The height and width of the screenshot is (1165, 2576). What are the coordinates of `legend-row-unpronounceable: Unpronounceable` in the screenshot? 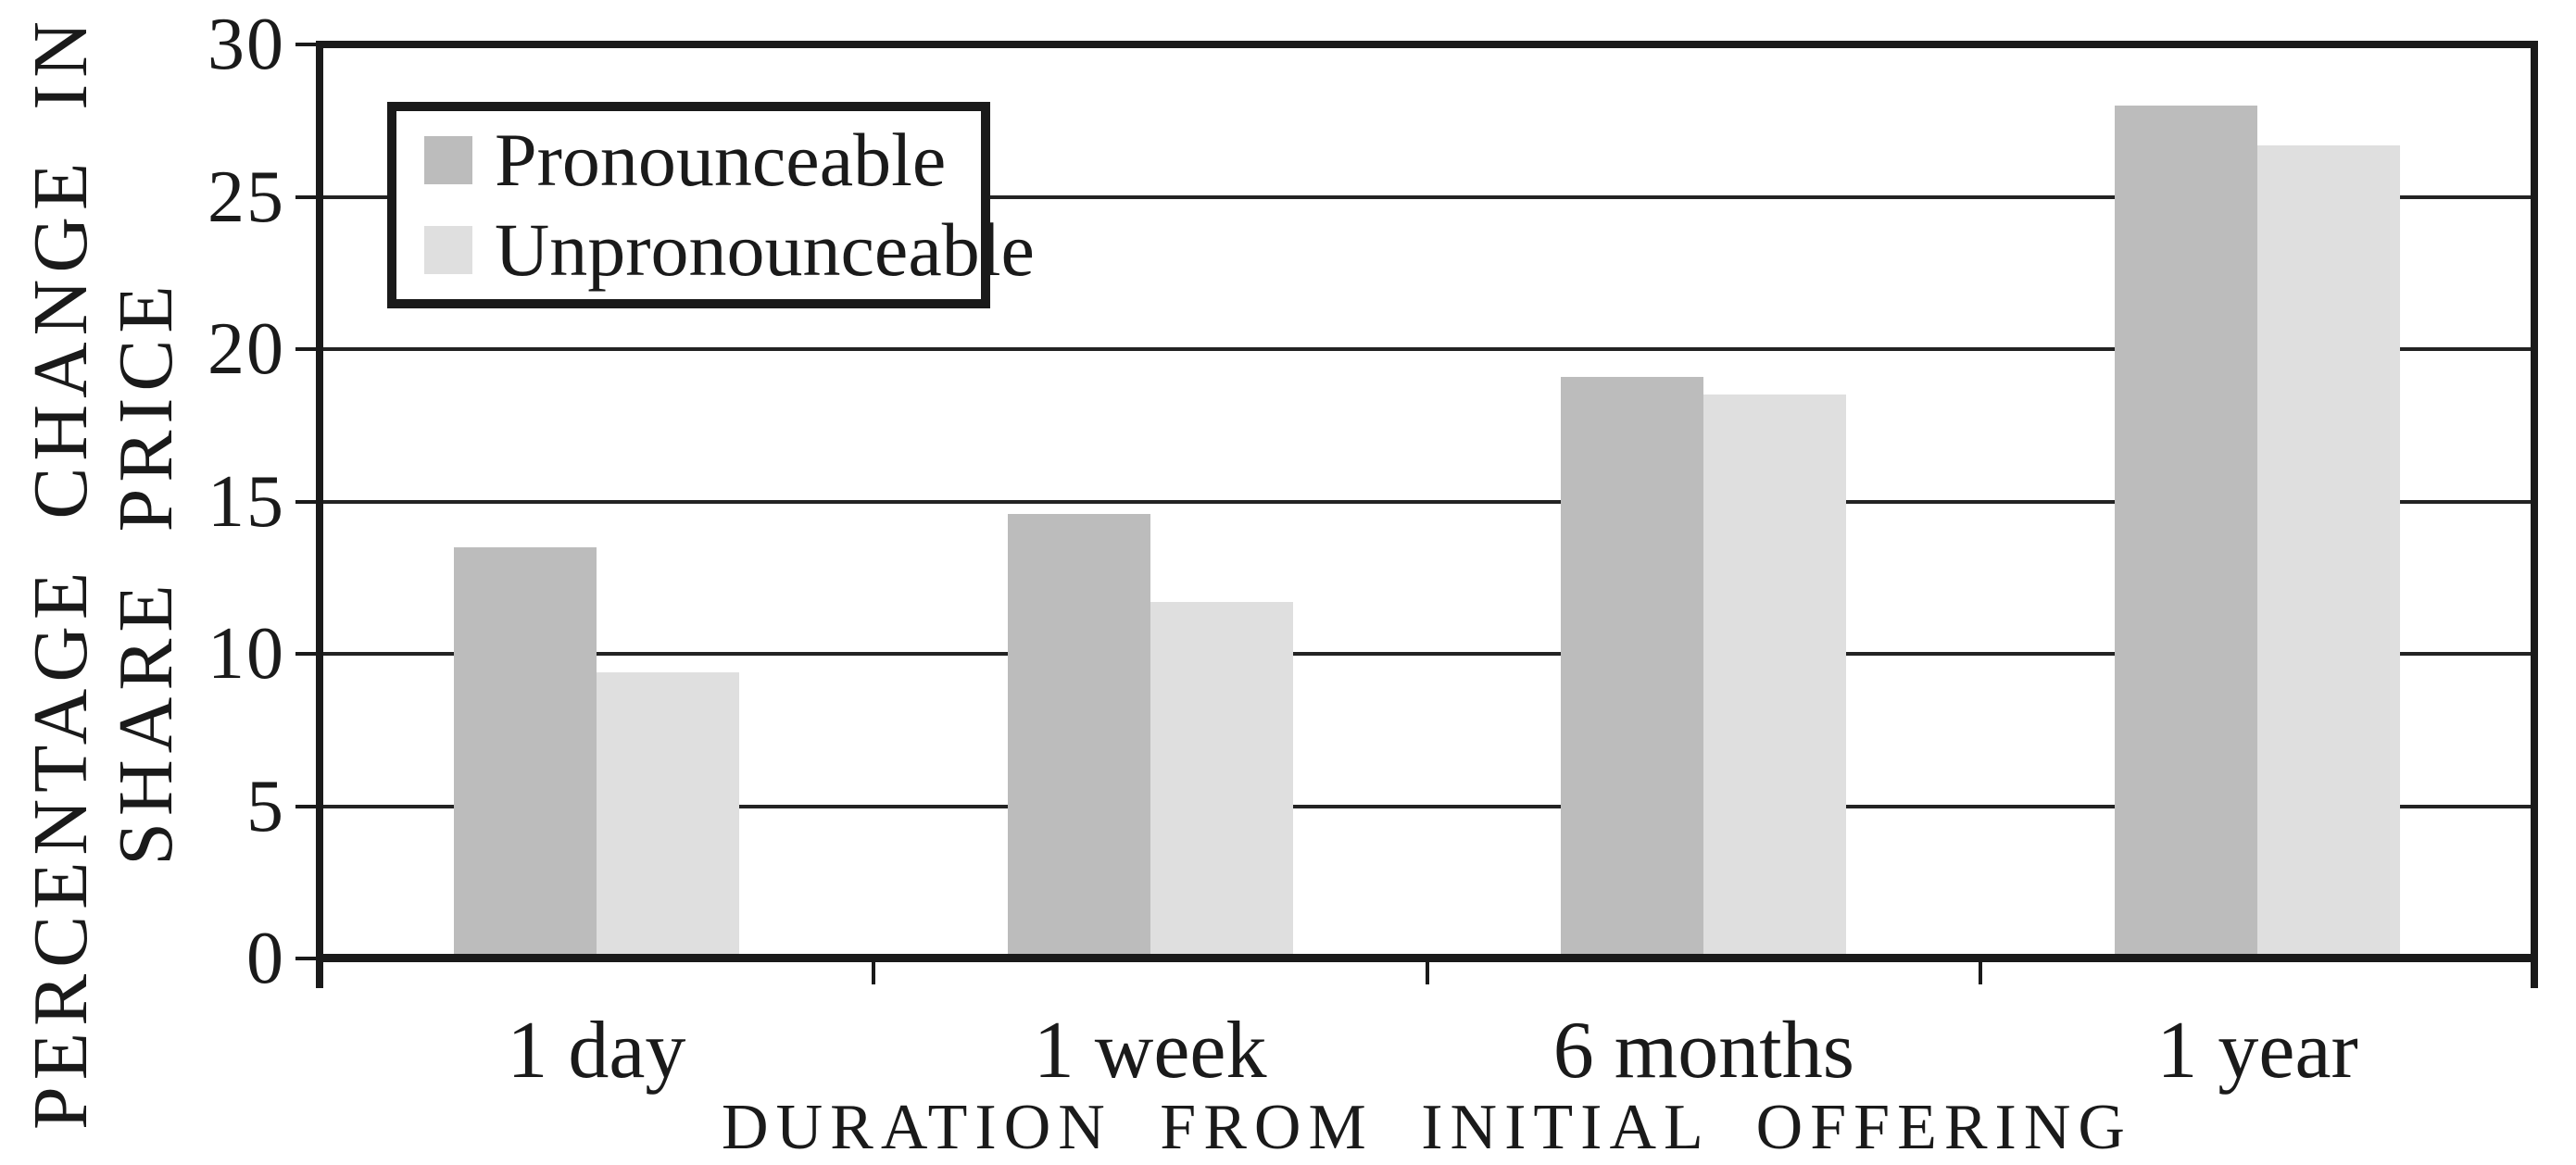 It's located at (729, 249).